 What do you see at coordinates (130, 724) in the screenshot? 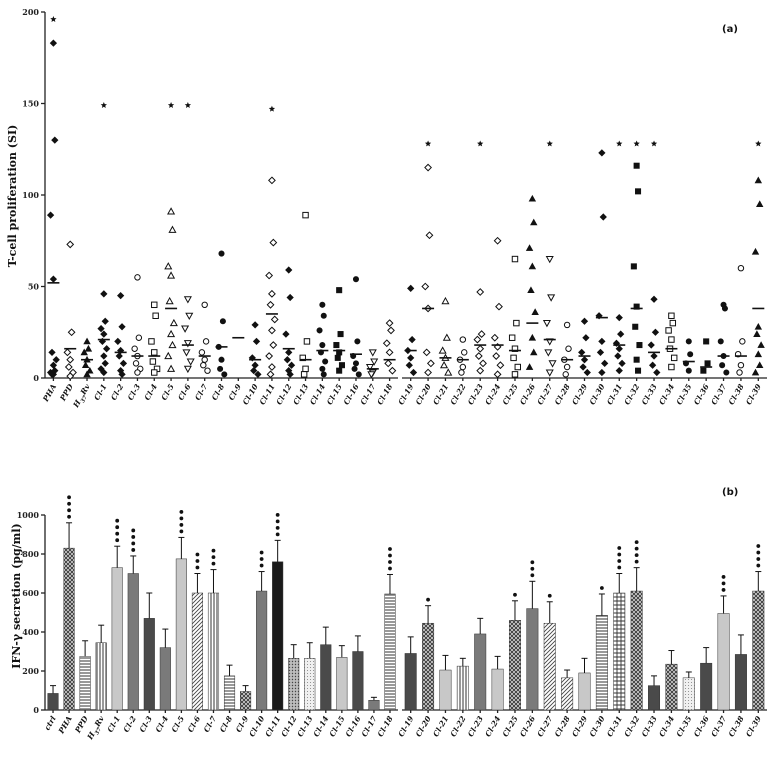
I see `x-tick-label: Cl-2` at bounding box center [130, 724].